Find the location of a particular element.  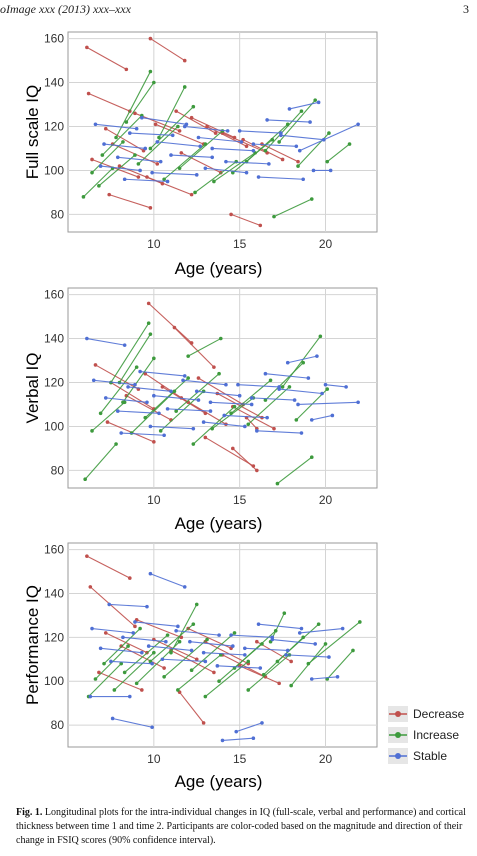

y-axis-title: Performance IQ is located at coordinates (32, 645).